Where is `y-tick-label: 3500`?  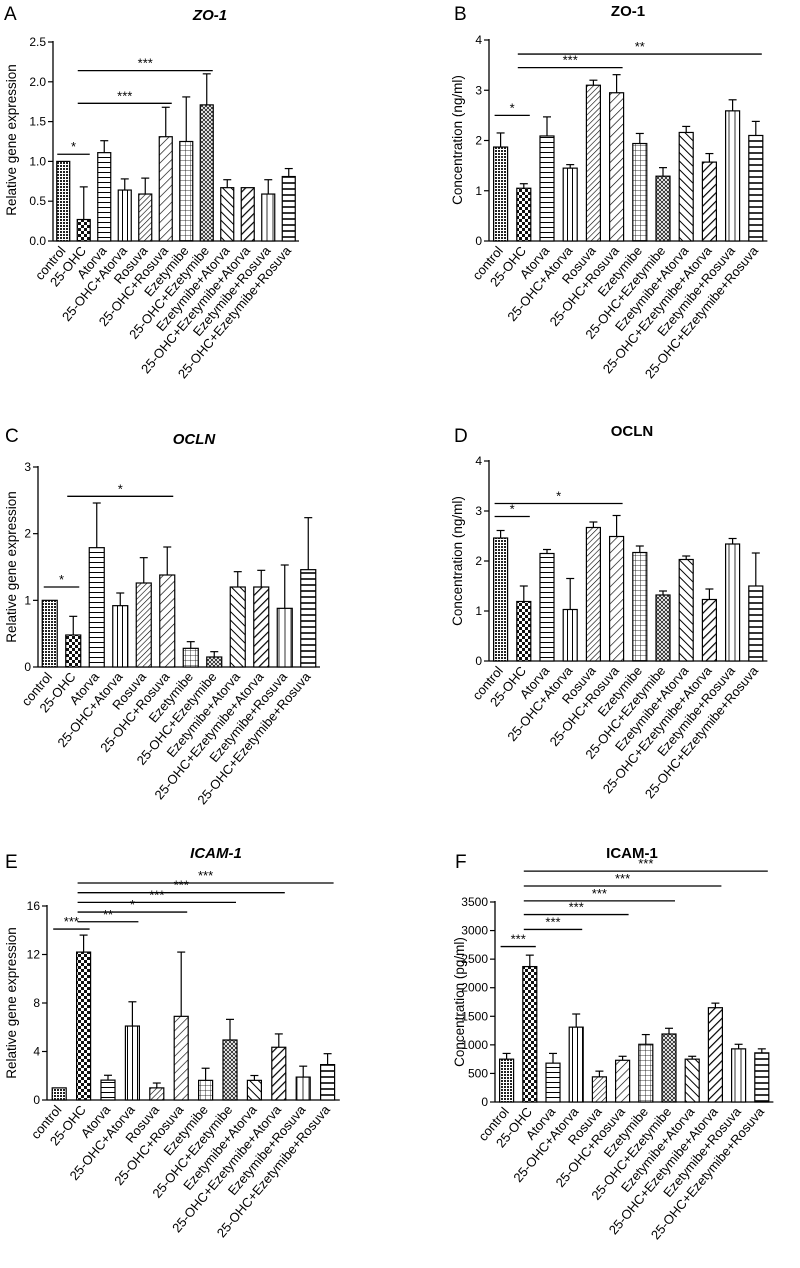
y-tick-label: 3500 is located at coordinates (474, 902).